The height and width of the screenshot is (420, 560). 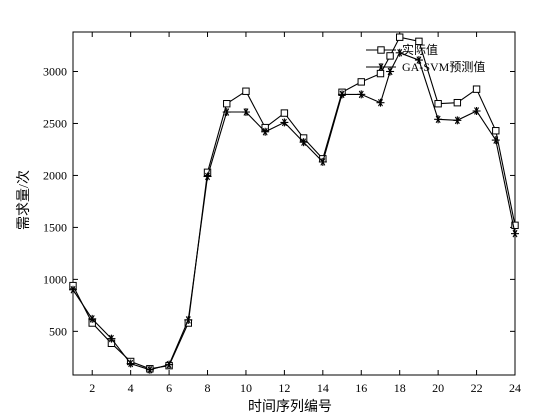 What do you see at coordinates (400, 388) in the screenshot?
I see `x-tick-label-18: 18` at bounding box center [400, 388].